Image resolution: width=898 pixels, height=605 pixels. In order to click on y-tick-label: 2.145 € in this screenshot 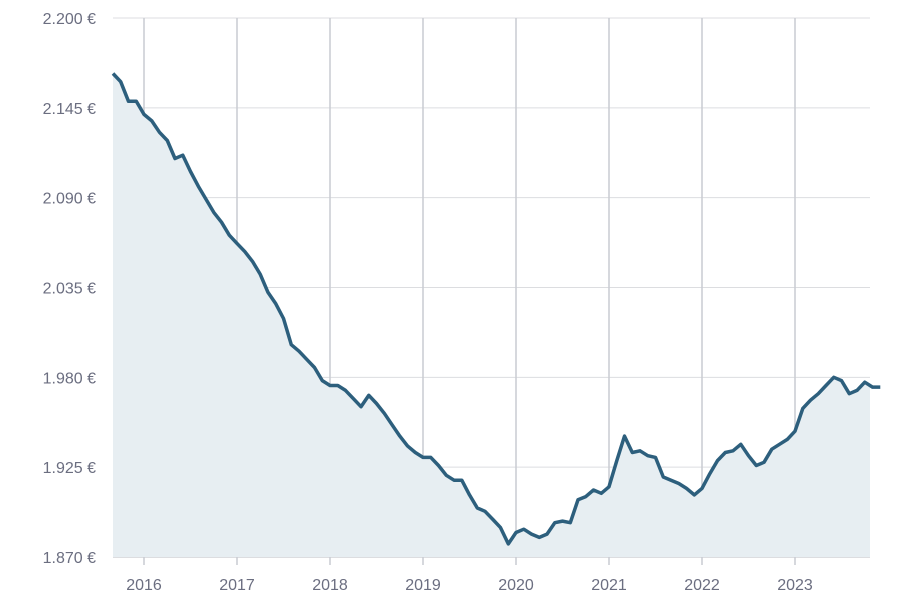, I will do `click(69, 109)`.